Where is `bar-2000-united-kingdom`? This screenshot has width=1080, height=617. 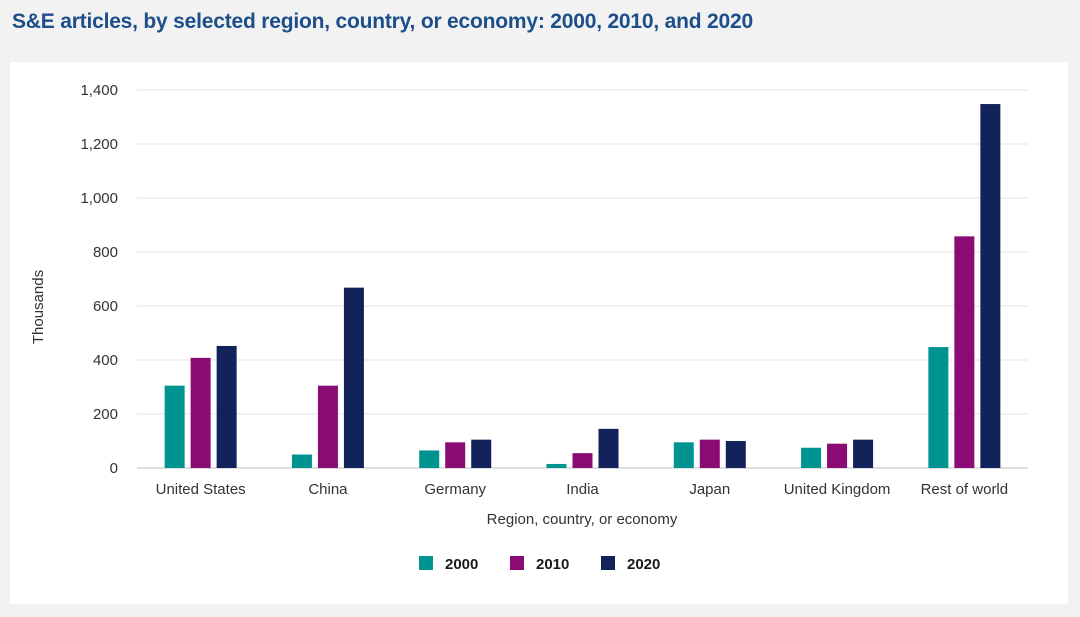 bar-2000-united-kingdom is located at coordinates (811, 457).